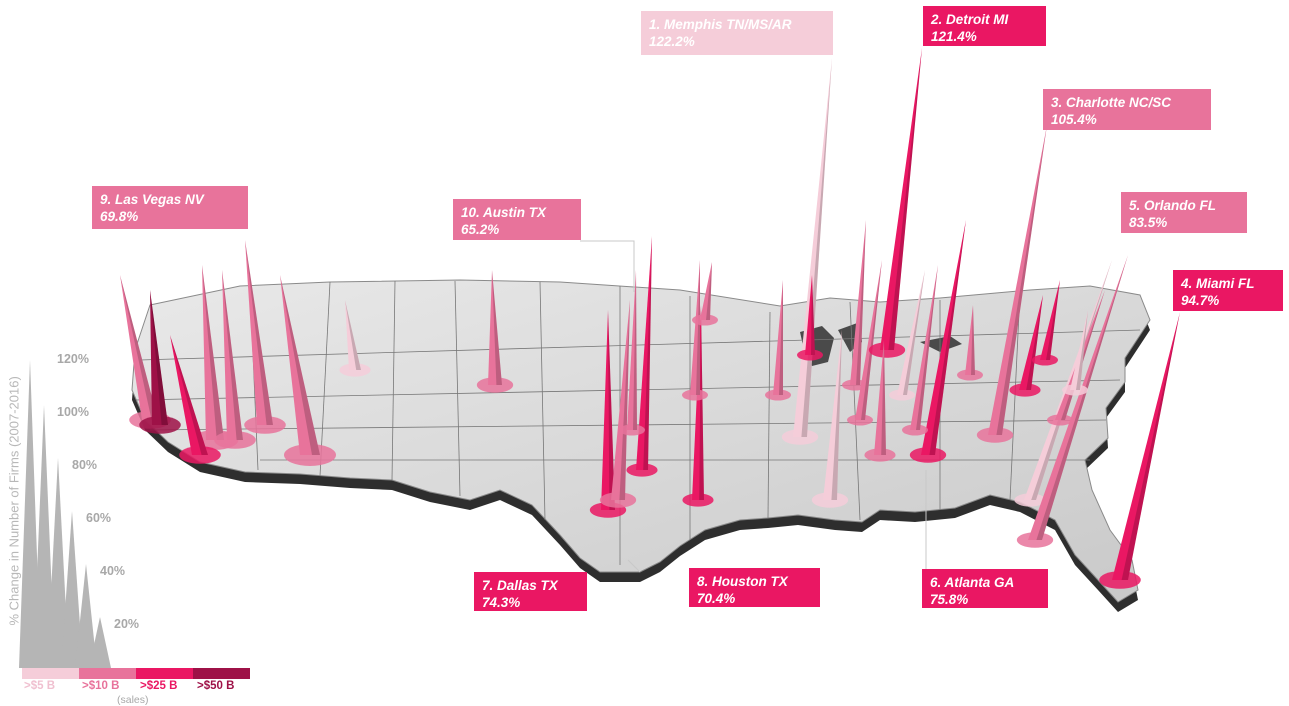 This screenshot has width=1289, height=706. What do you see at coordinates (216, 686) in the screenshot?
I see `legend-label: >$50 B` at bounding box center [216, 686].